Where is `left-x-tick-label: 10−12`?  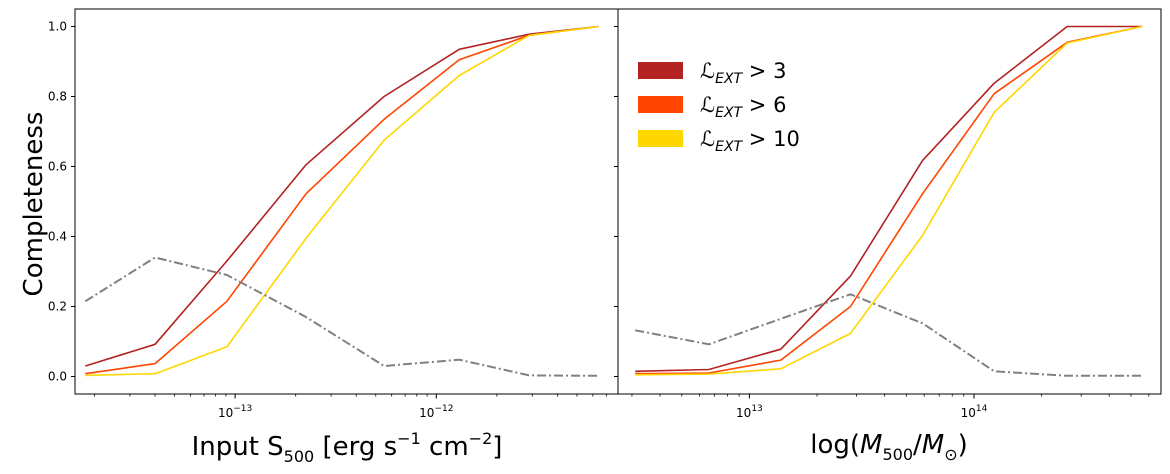
left-x-tick-label: 10−12 is located at coordinates (436, 412).